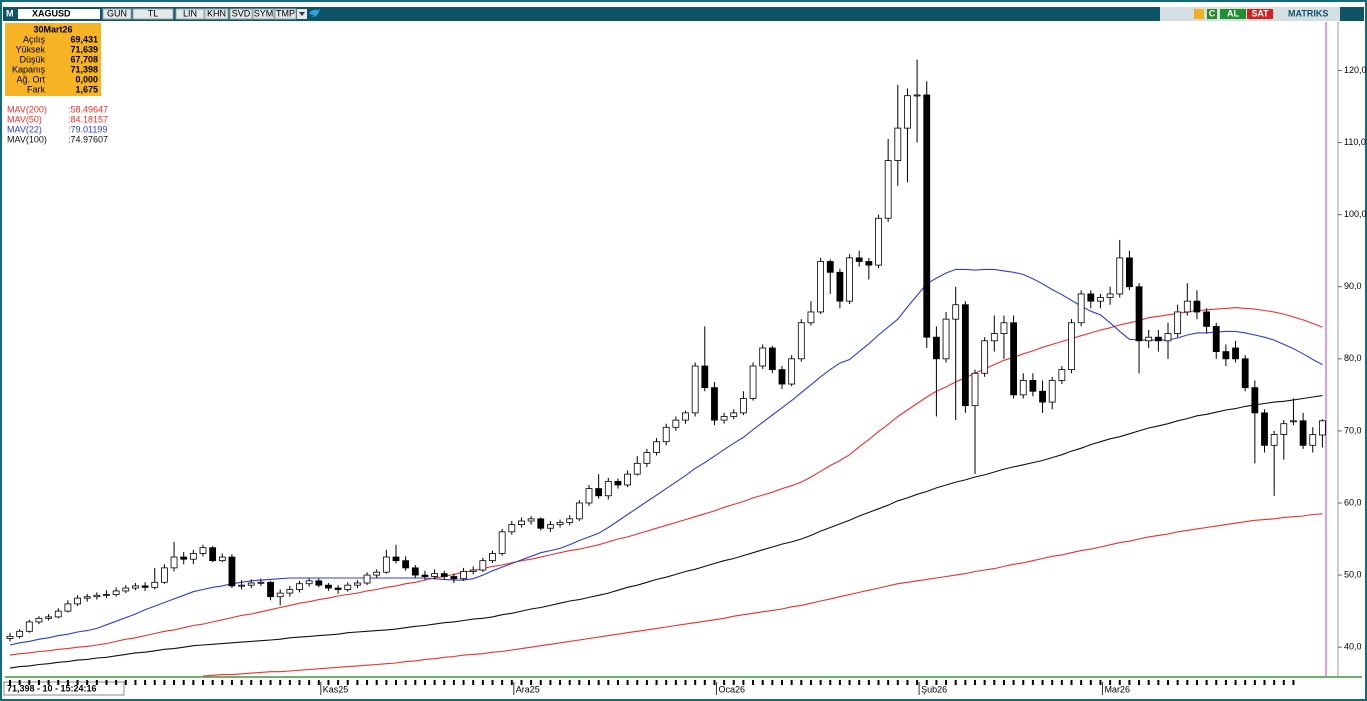 The height and width of the screenshot is (701, 1367). I want to click on trade-button-label: C, so click(1212, 13).